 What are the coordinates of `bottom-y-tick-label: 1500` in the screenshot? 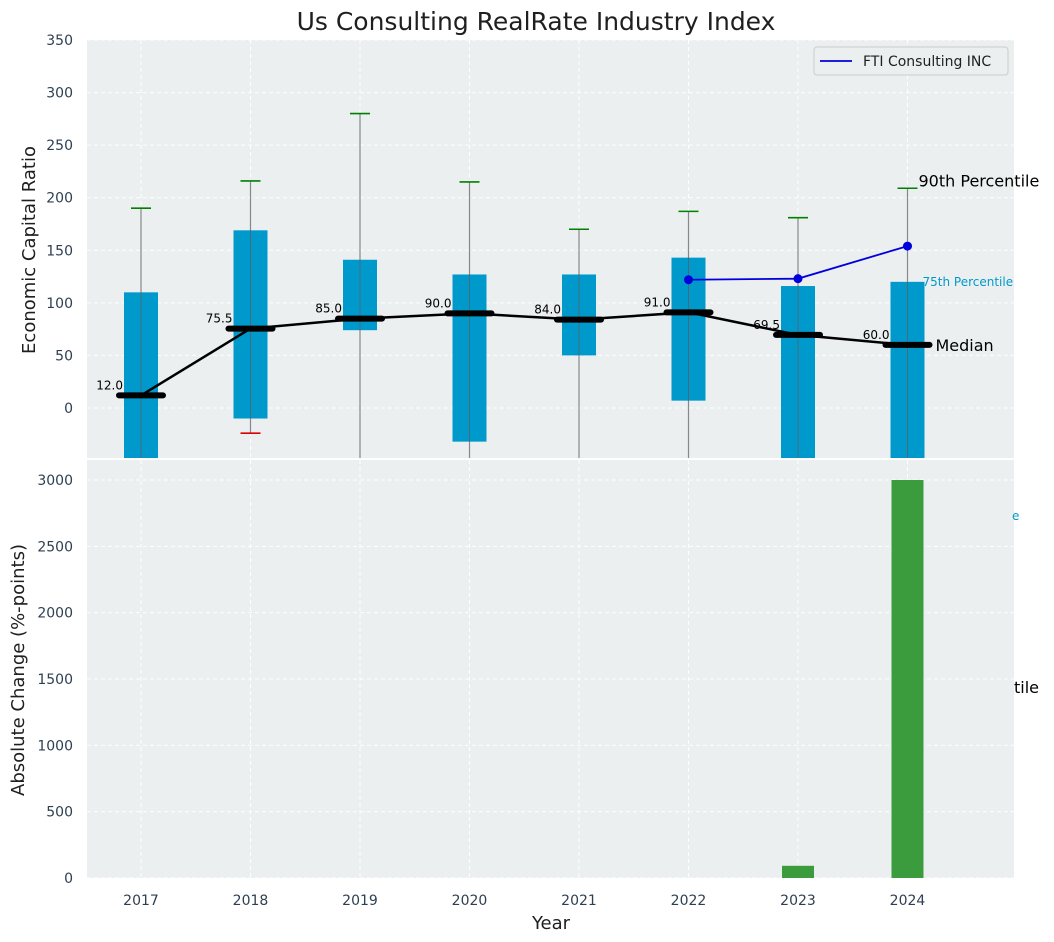 It's located at (55, 680).